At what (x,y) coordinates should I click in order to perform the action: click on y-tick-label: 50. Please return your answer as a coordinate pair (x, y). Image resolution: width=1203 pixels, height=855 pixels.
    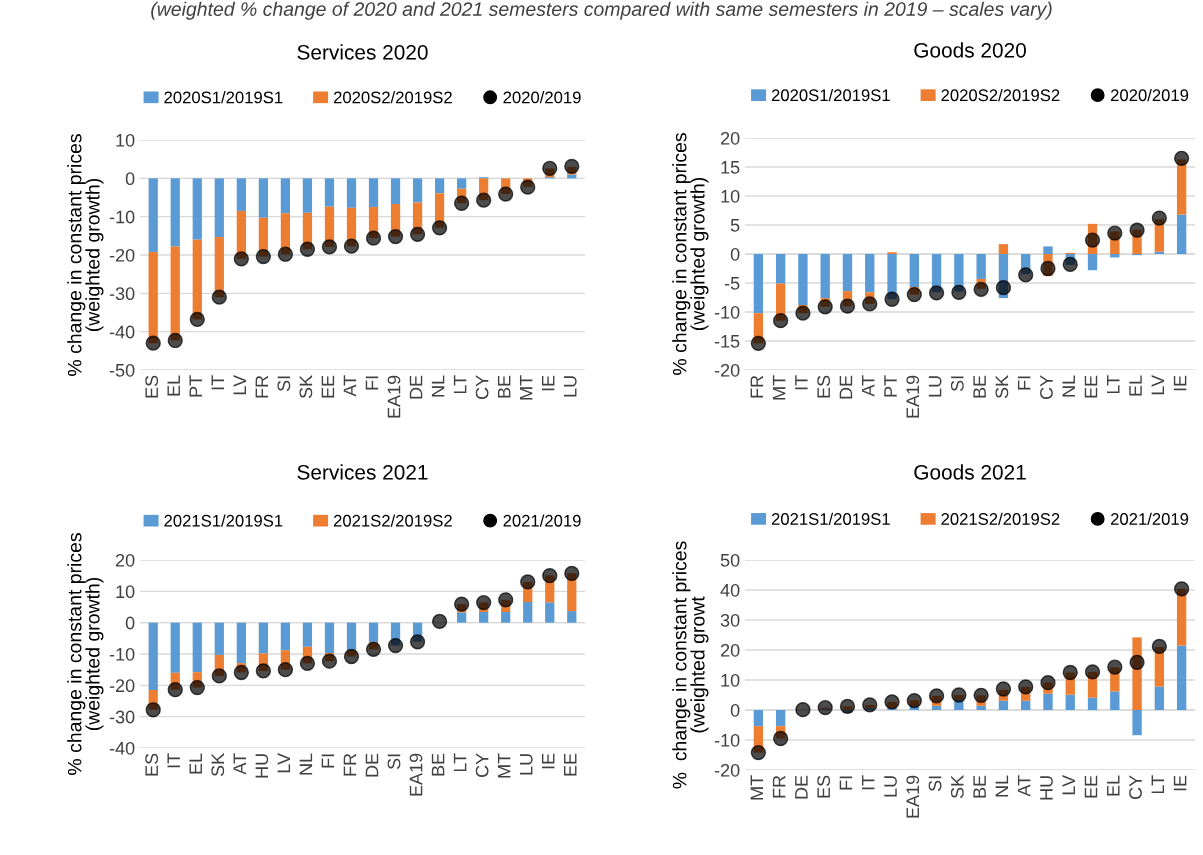
    Looking at the image, I should click on (730, 560).